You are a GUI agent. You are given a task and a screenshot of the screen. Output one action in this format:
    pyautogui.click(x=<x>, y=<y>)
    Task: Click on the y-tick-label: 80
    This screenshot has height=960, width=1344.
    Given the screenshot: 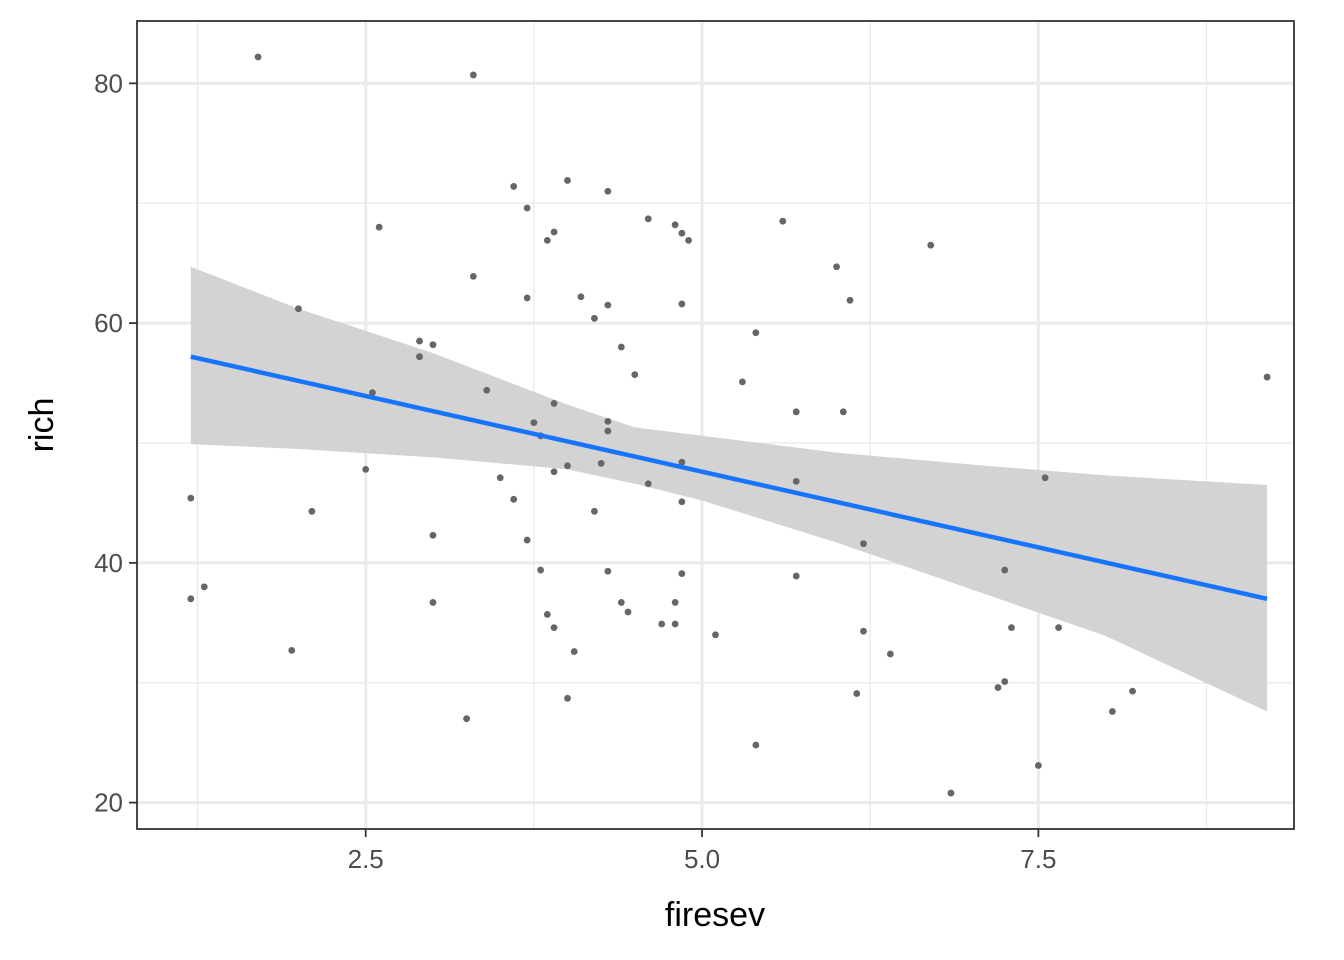 What is the action you would take?
    pyautogui.click(x=108, y=83)
    